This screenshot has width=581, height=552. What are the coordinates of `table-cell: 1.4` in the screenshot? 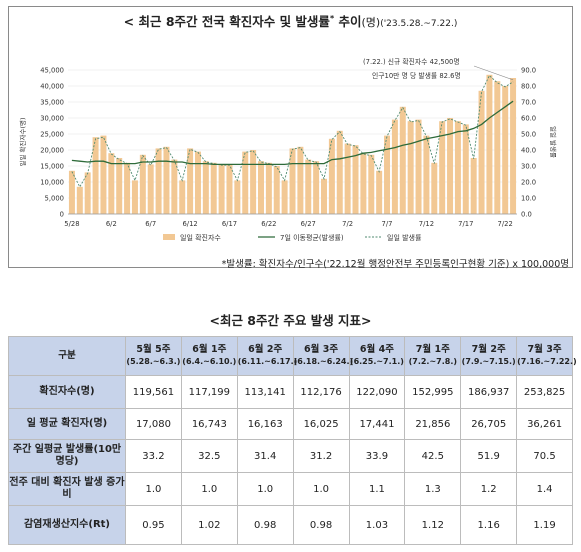 It's located at (544, 489).